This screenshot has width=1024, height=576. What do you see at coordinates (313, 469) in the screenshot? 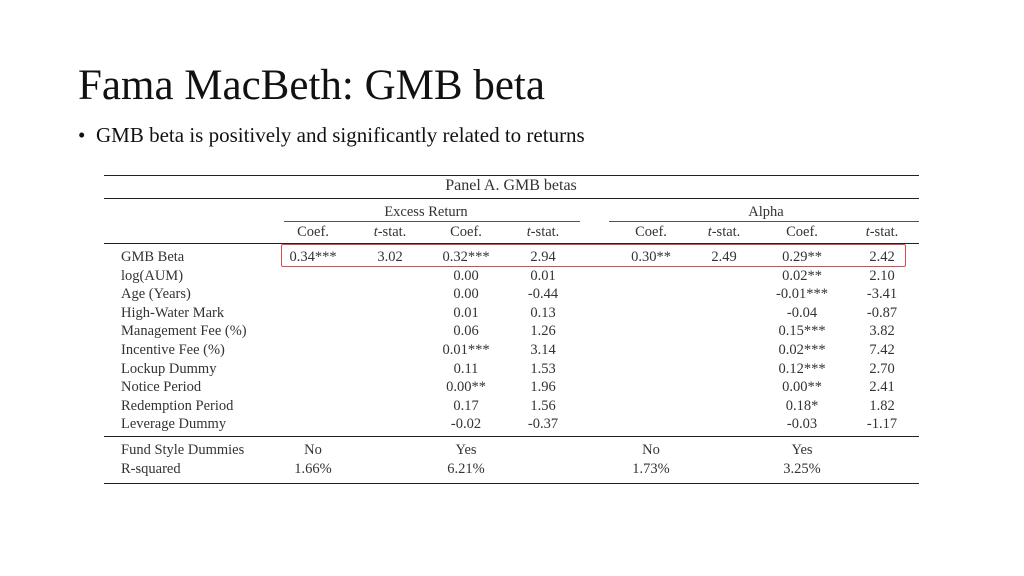
I see `footer-cell: 1.66%` at bounding box center [313, 469].